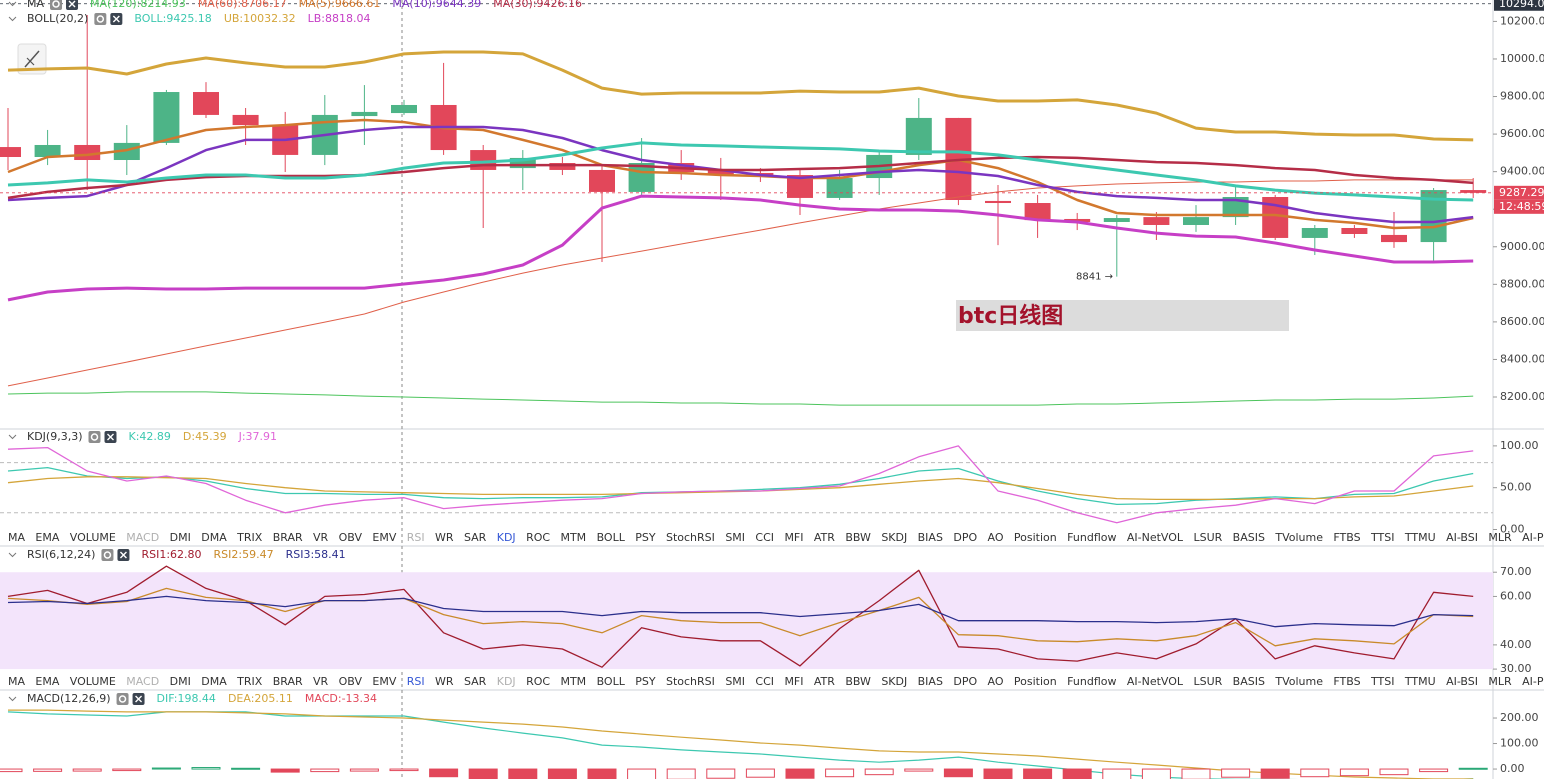  Describe the element at coordinates (56, 4) in the screenshot. I see `settings-icon` at that location.